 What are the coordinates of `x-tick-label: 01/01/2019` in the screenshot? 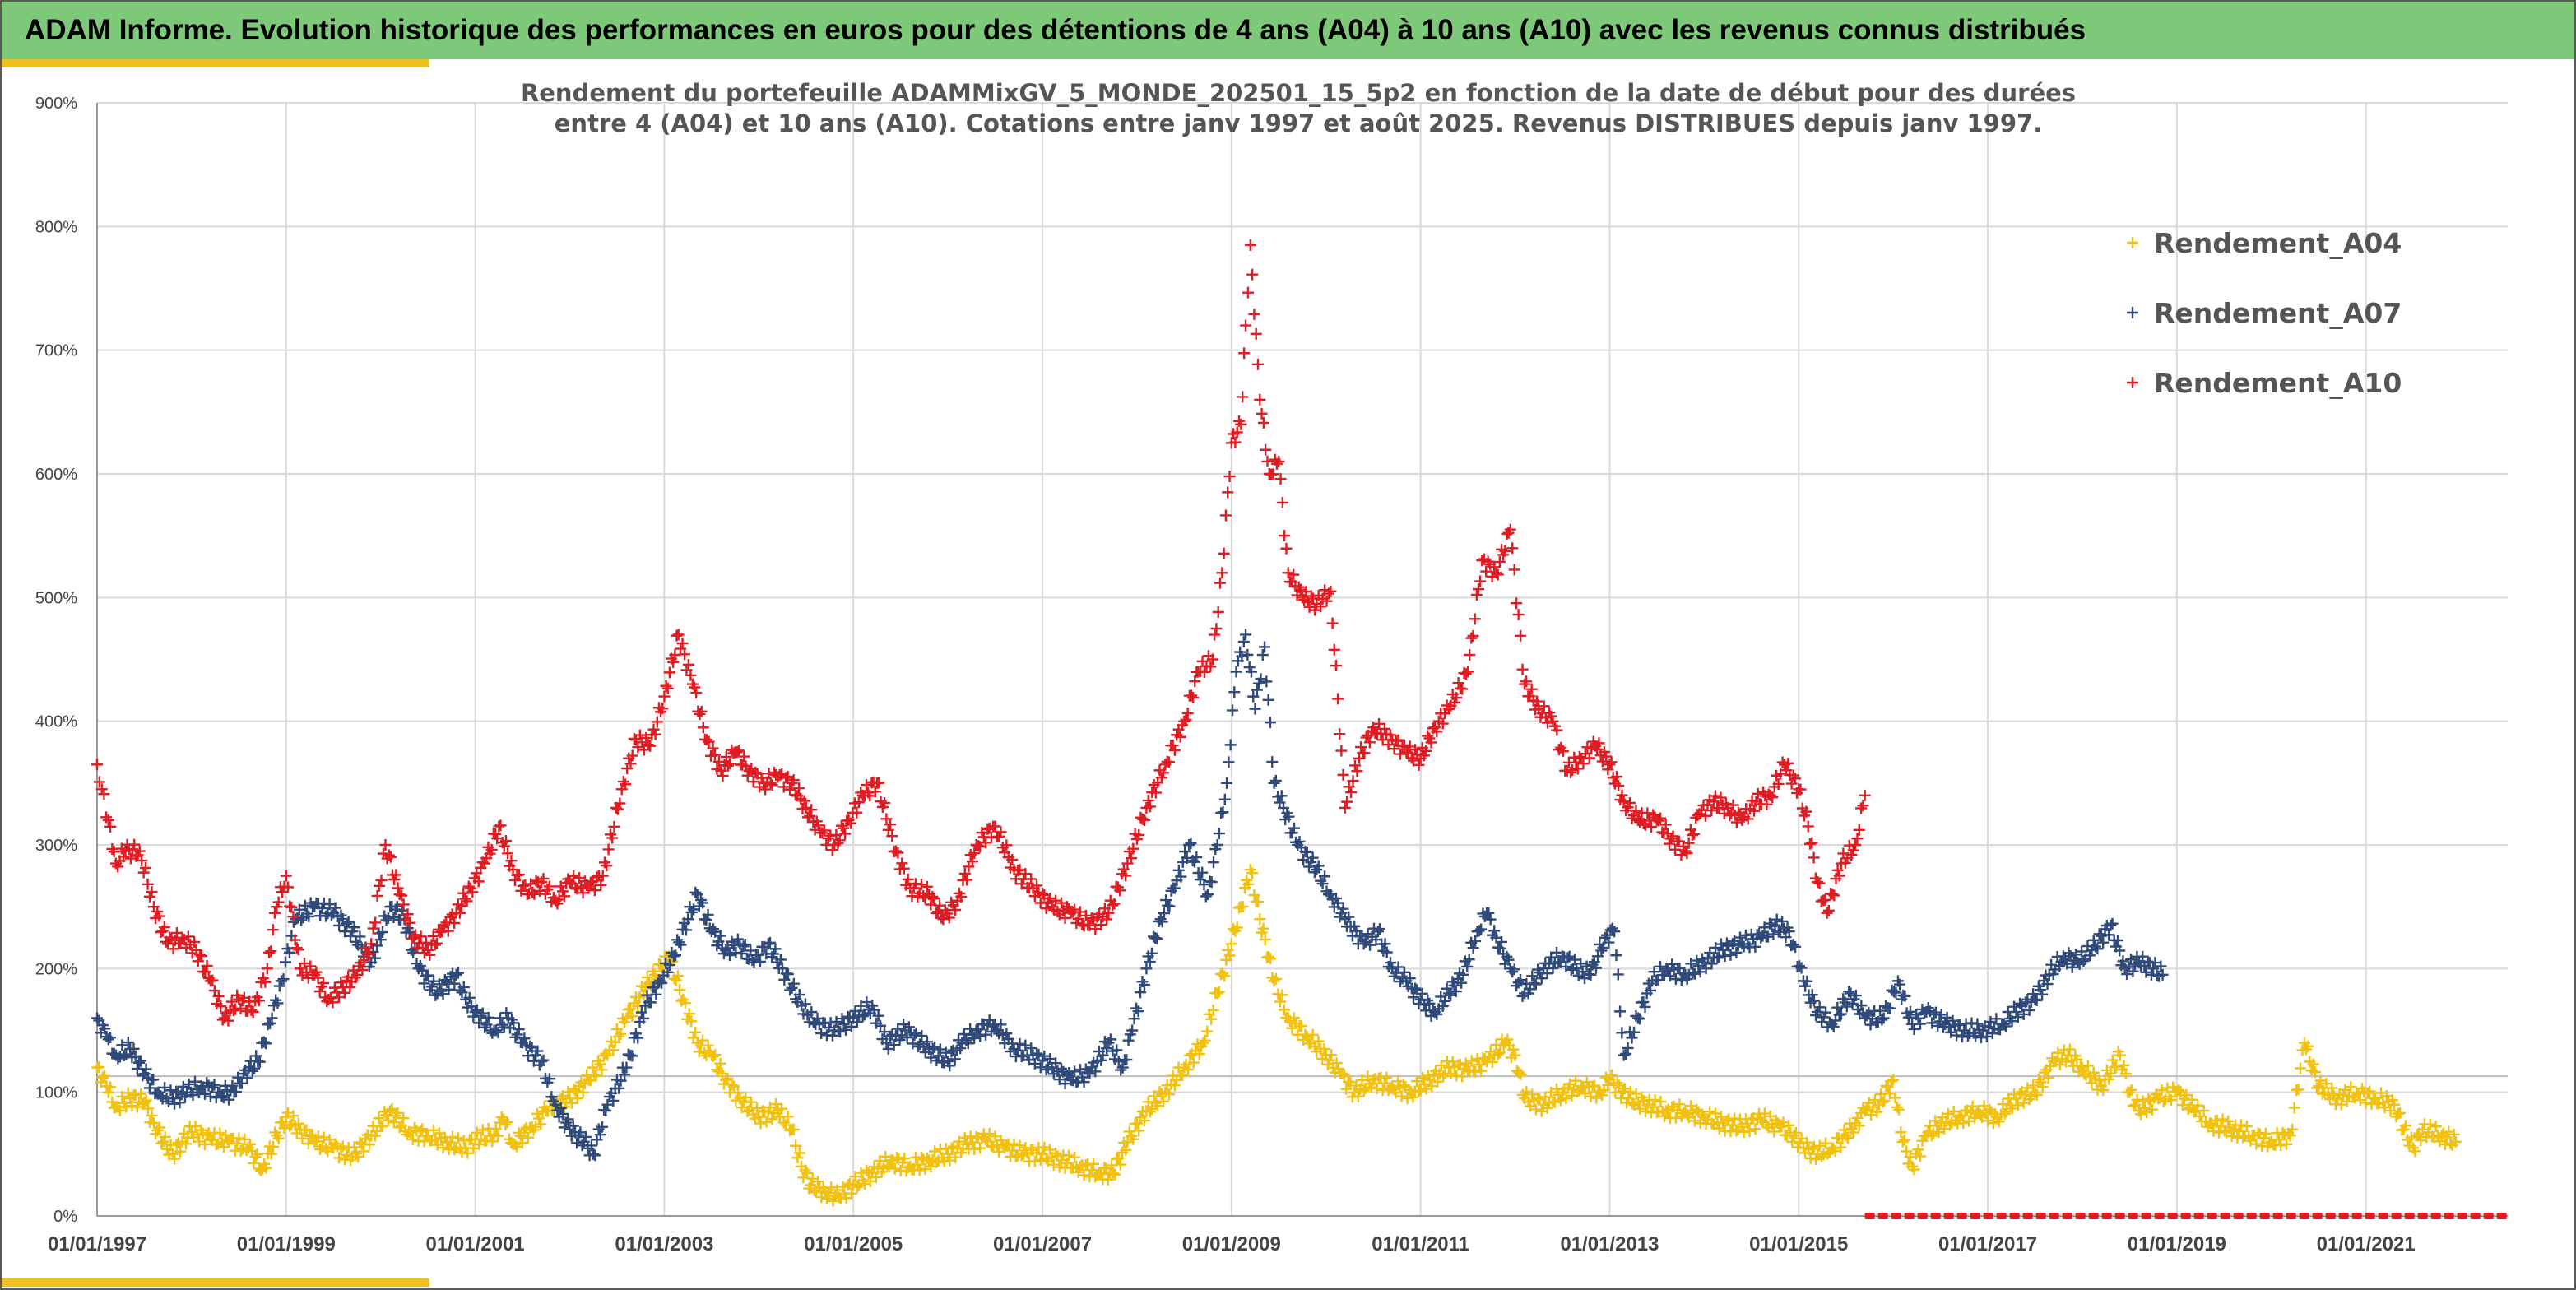 It's located at (2177, 1244).